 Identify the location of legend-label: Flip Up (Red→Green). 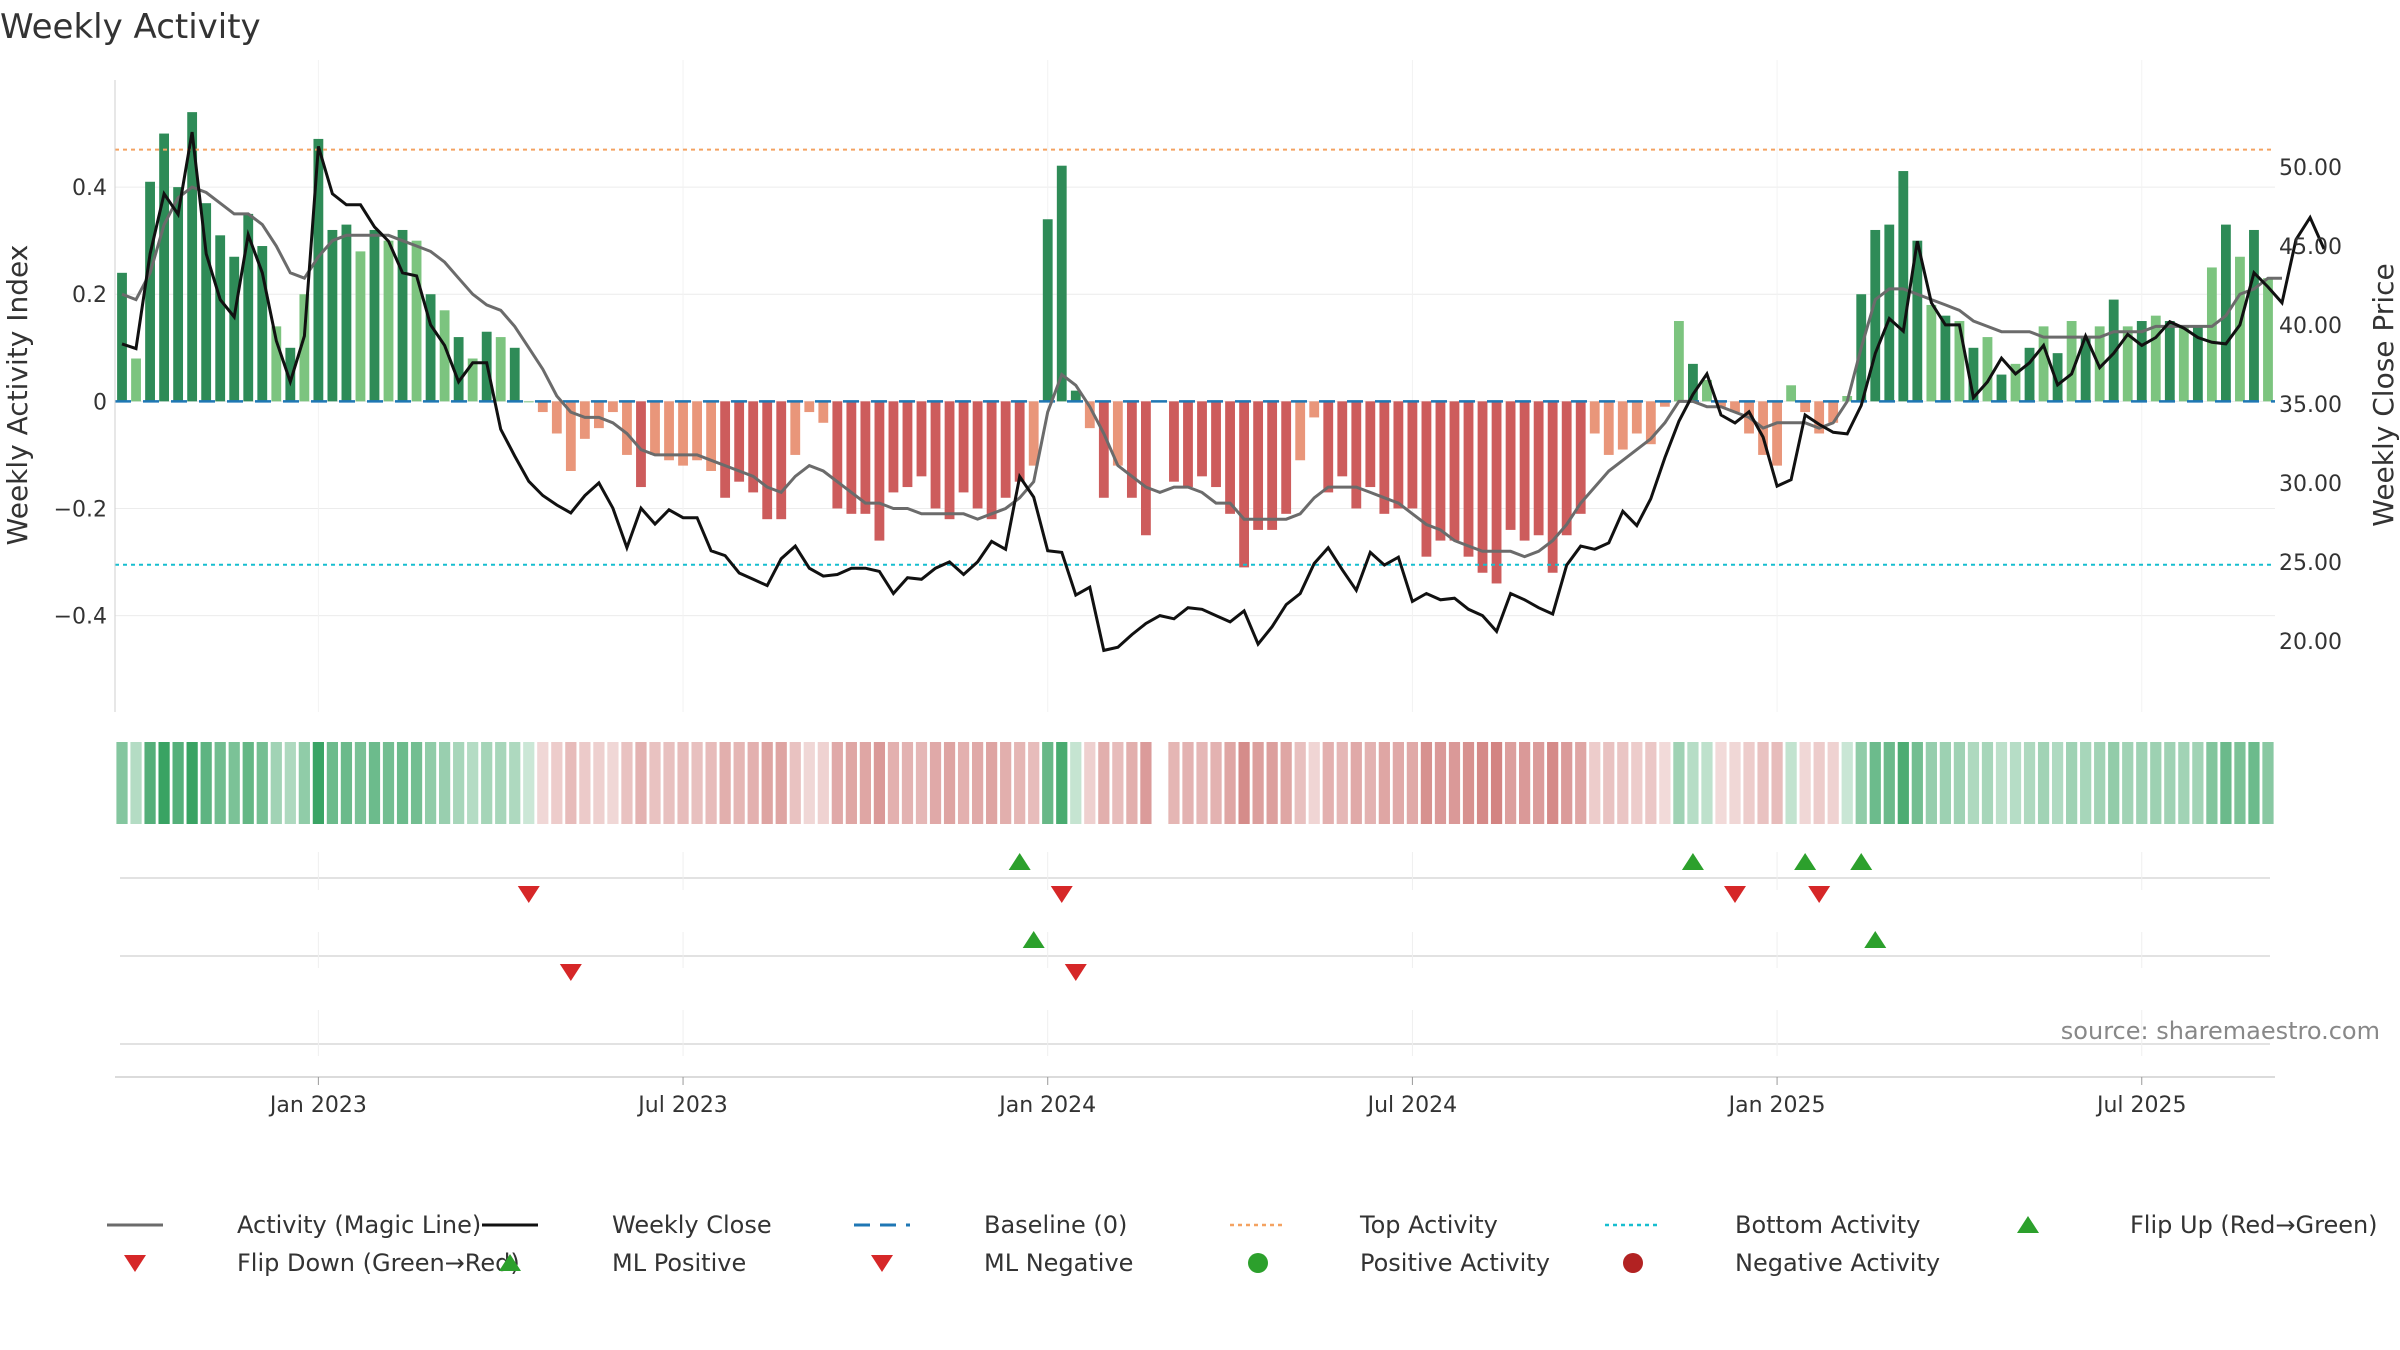
(2254, 1225).